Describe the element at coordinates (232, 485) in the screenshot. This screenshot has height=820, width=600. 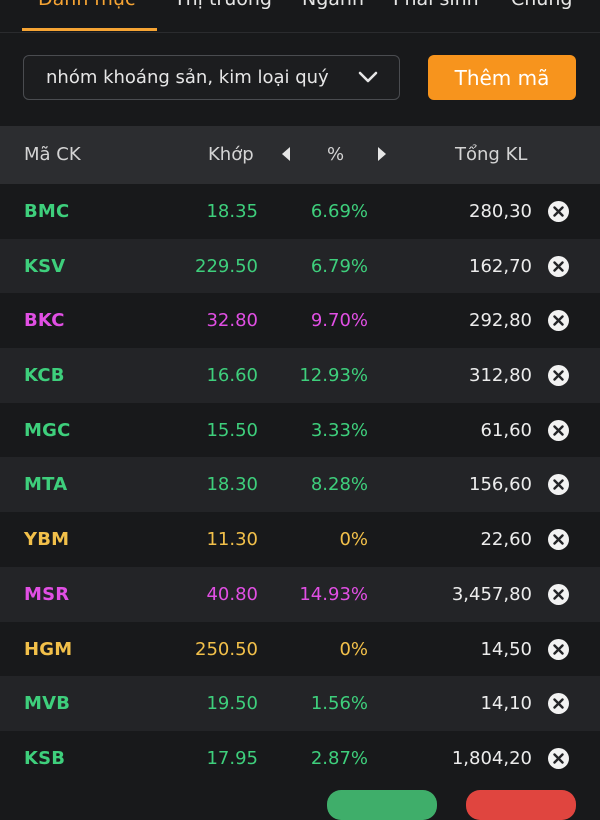
I see `matched-price: 18.30` at that location.